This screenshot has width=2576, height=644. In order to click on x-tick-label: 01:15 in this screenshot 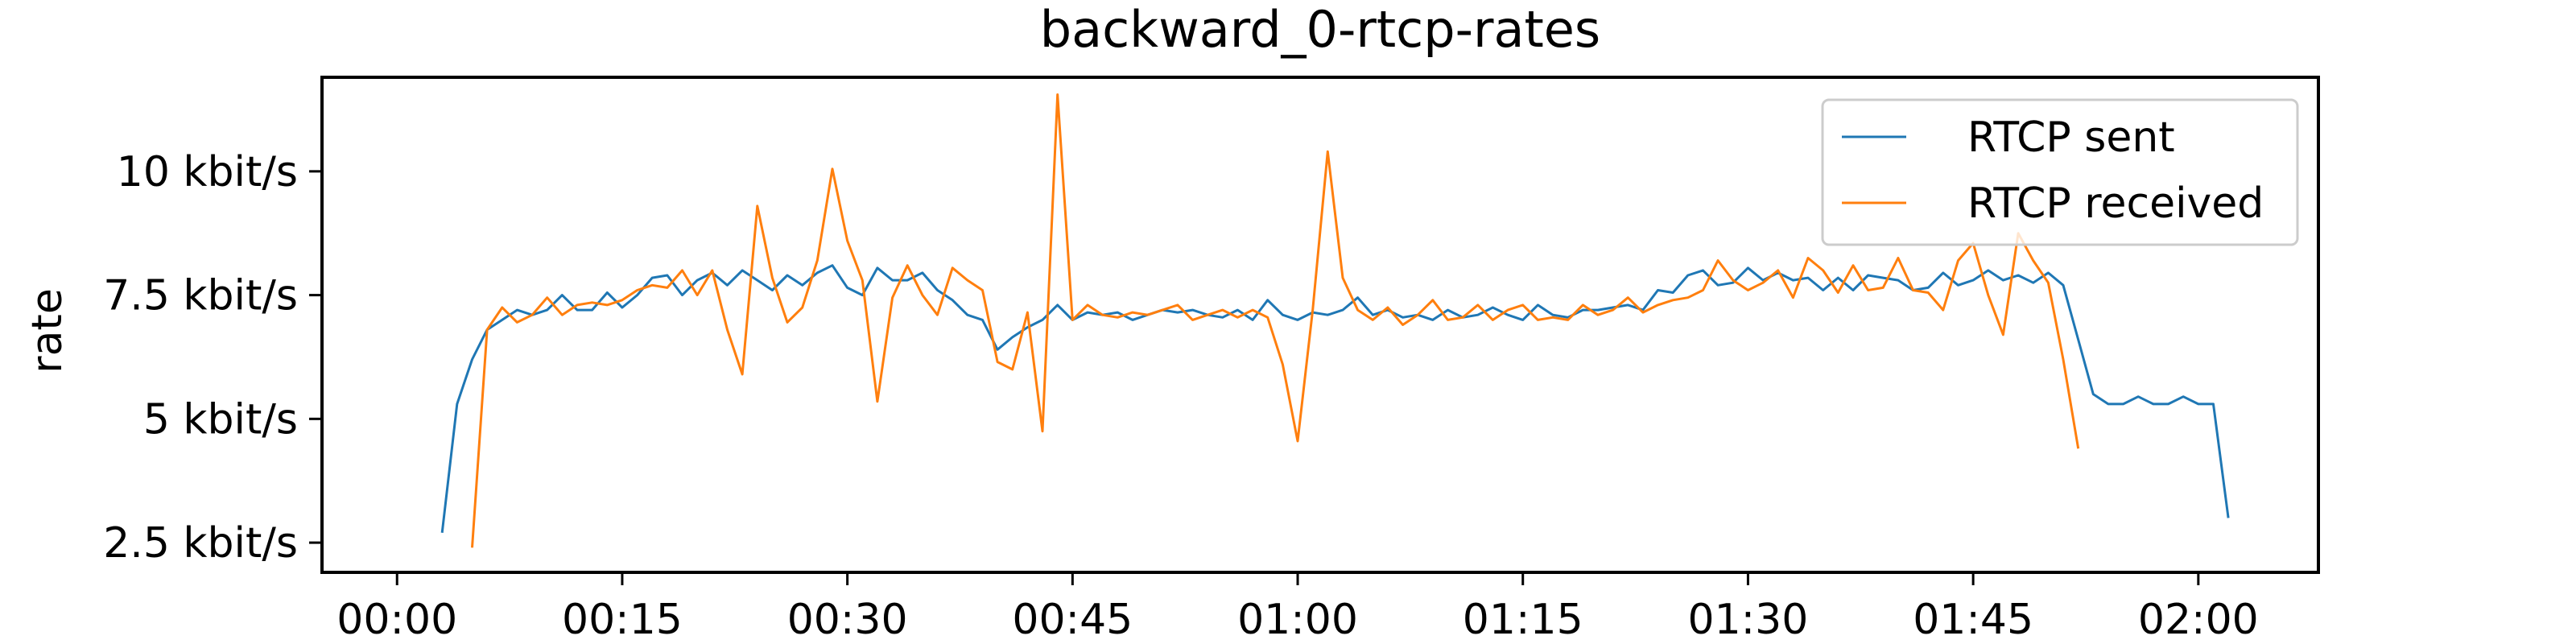, I will do `click(1523, 620)`.